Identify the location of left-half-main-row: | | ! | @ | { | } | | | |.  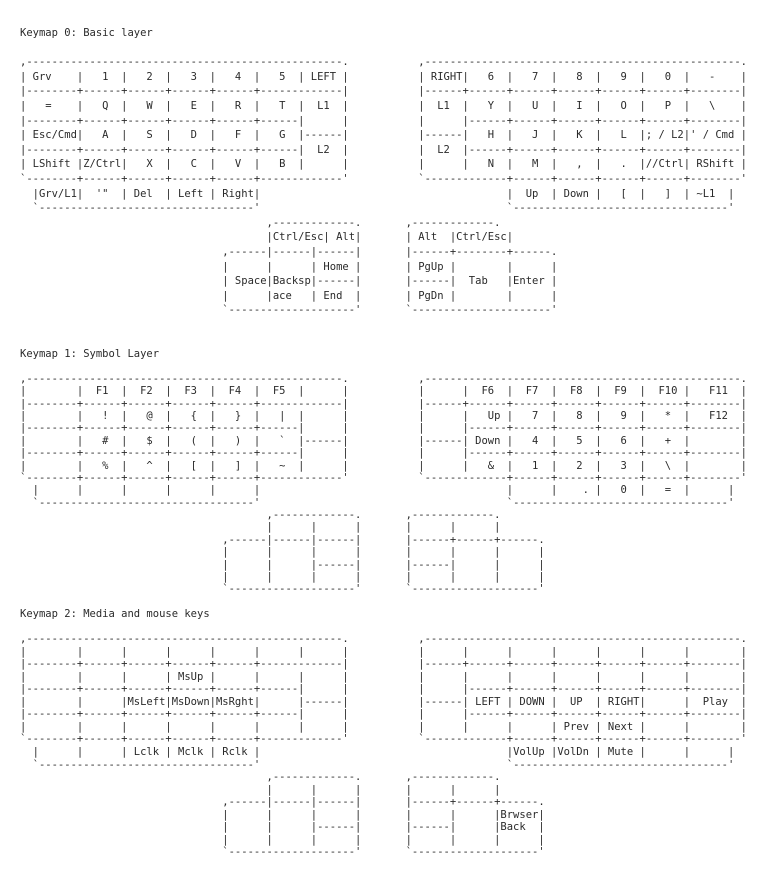
(184, 415).